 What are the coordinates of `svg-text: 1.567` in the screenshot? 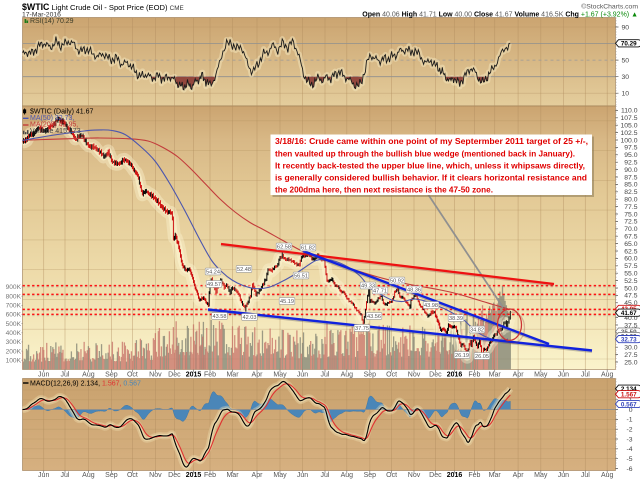 It's located at (629, 395).